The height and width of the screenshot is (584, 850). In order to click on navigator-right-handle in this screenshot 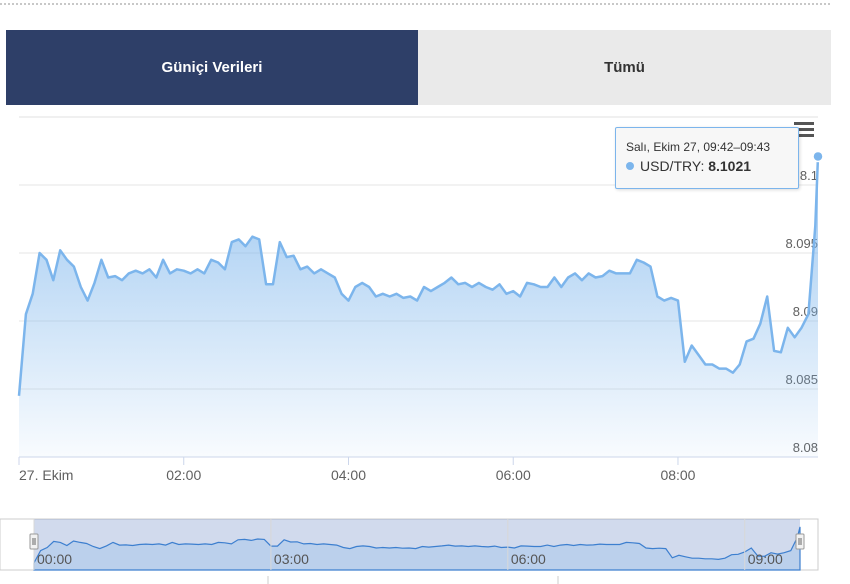, I will do `click(800, 541)`.